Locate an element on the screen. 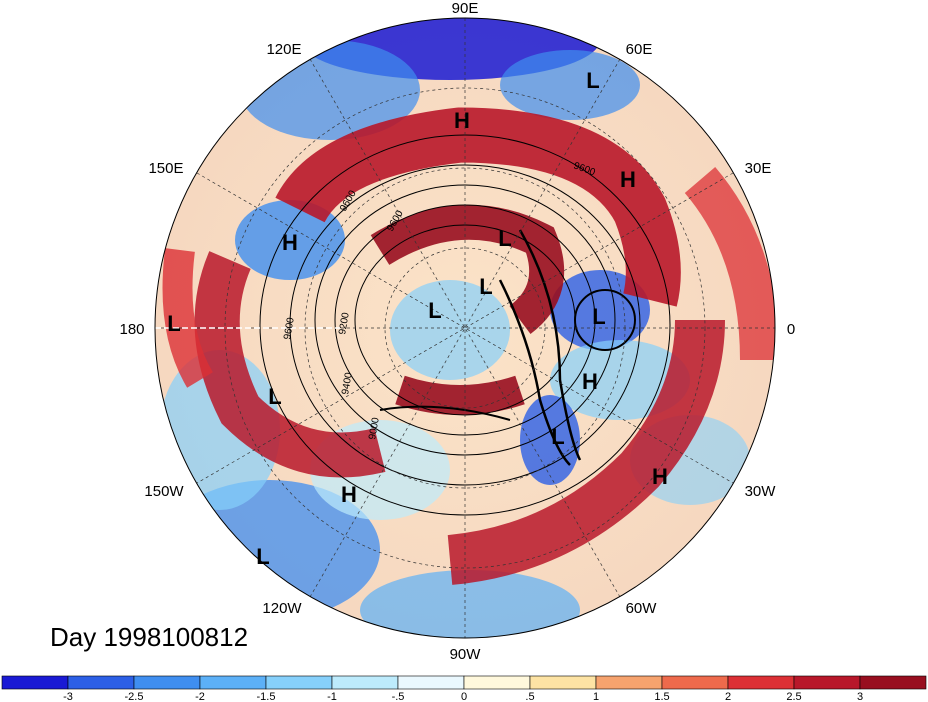 This screenshot has width=928, height=702. contour-label: 9400 is located at coordinates (347, 383).